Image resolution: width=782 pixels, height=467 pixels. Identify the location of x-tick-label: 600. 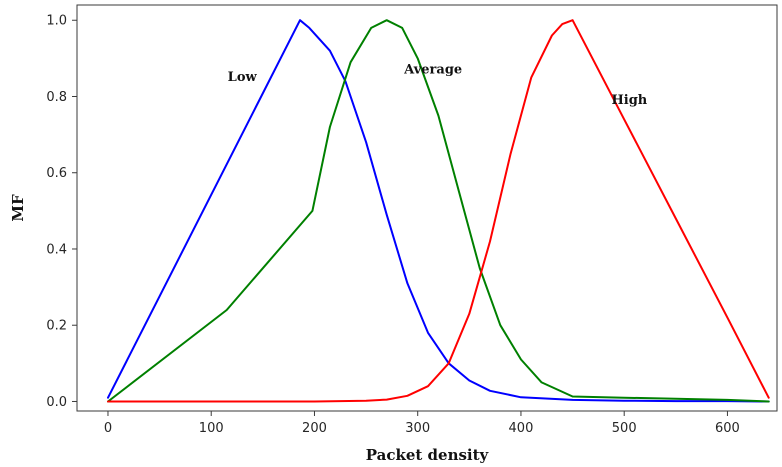
(727, 428).